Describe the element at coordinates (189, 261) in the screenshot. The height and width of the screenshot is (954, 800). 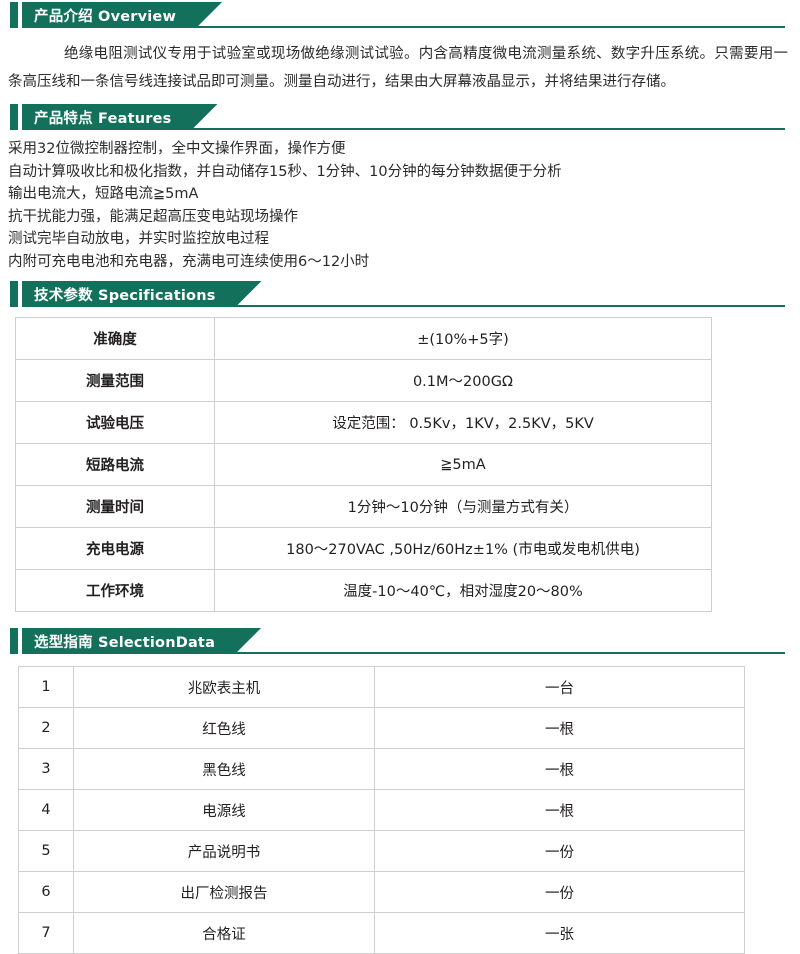
I see `feature-item: 内附可充电电池和充电器，充满电可连续使用6～12小时` at that location.